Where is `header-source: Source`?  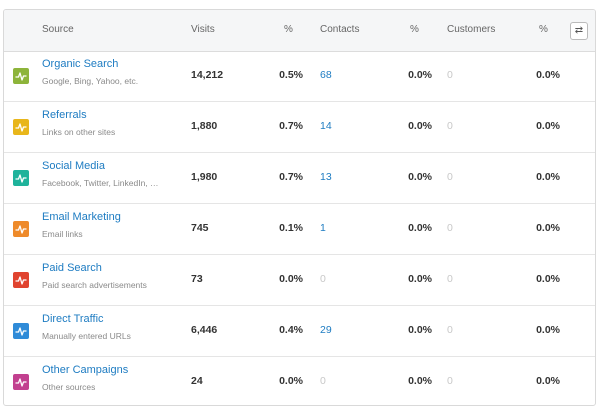 header-source: Source is located at coordinates (58, 29).